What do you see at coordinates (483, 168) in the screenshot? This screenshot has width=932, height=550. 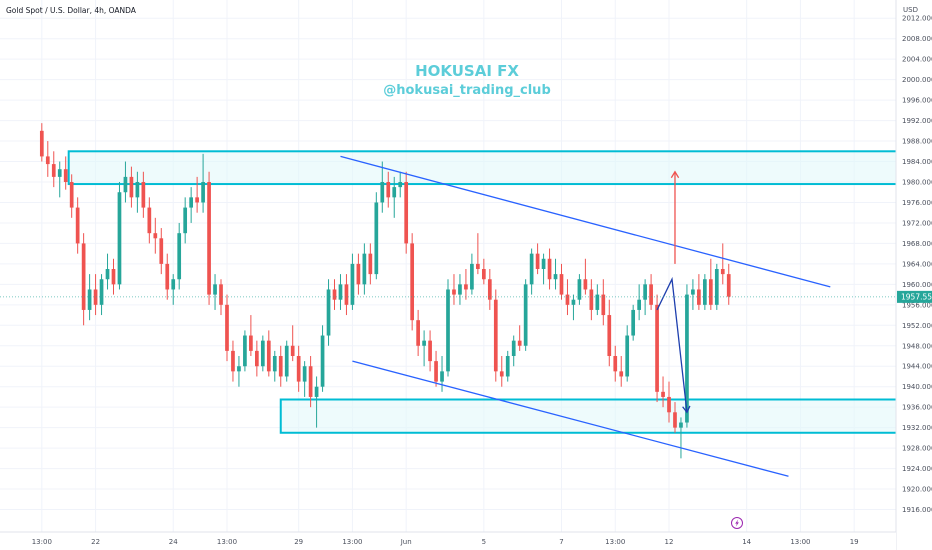 I see `resistance-zone` at bounding box center [483, 168].